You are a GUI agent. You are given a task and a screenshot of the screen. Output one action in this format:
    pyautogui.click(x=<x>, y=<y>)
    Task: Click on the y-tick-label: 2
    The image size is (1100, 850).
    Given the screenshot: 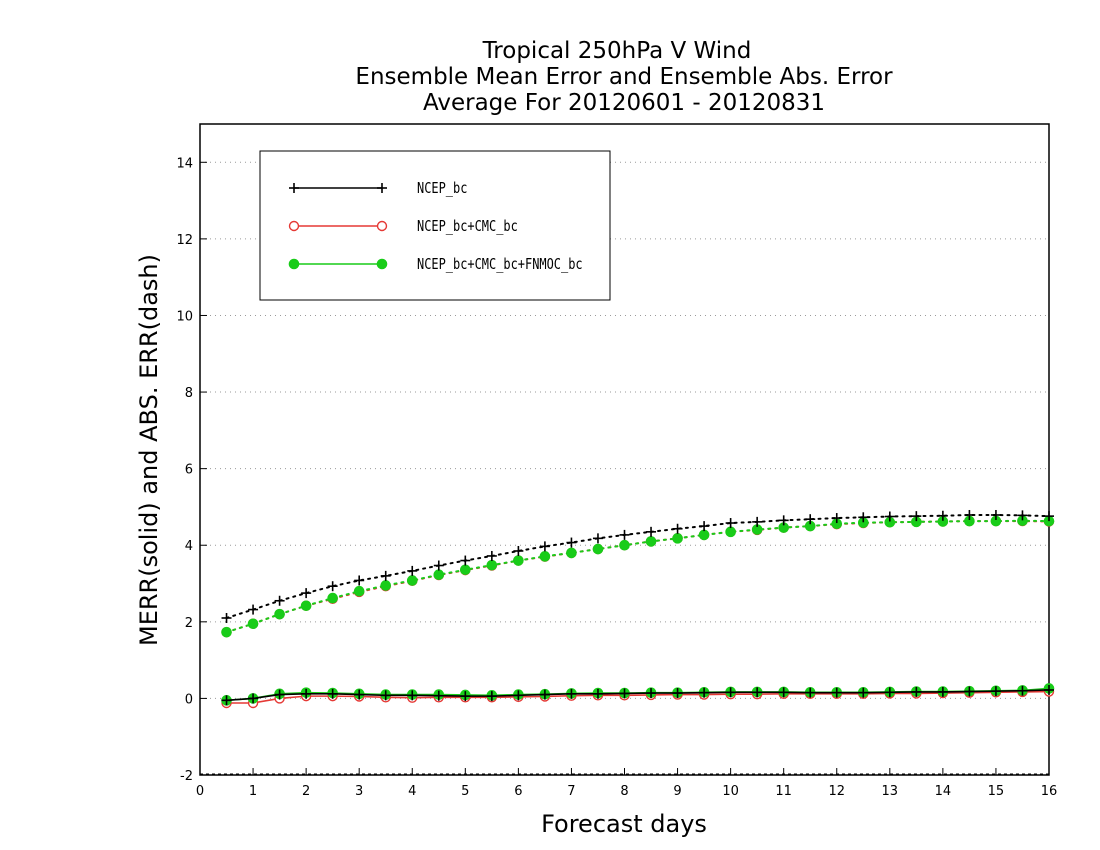 What is the action you would take?
    pyautogui.click(x=189, y=623)
    